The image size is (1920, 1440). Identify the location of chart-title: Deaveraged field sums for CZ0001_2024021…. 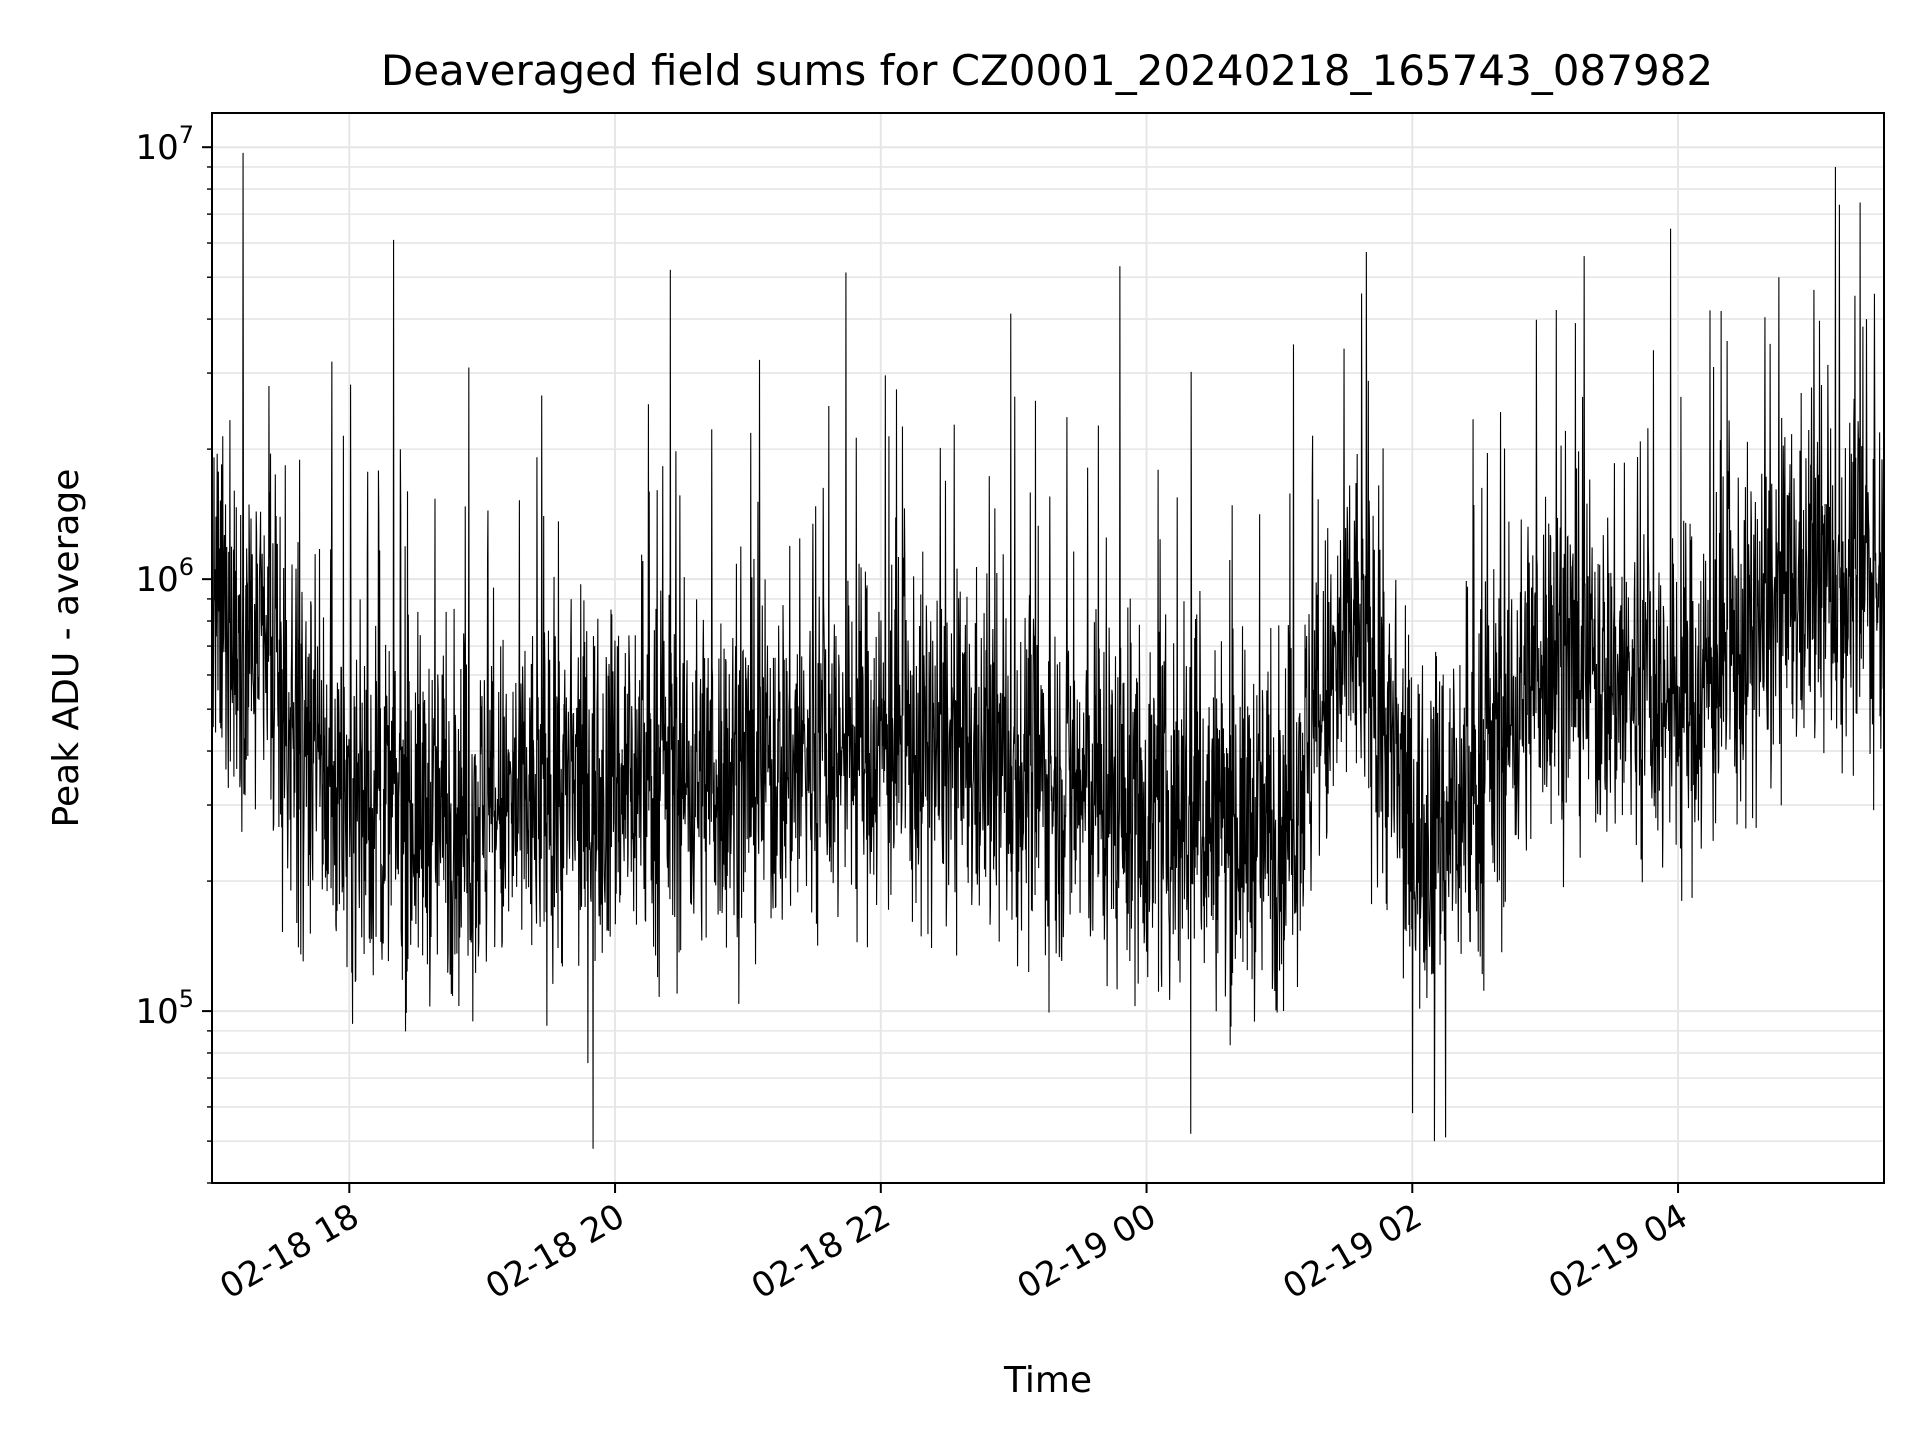
(1047, 70).